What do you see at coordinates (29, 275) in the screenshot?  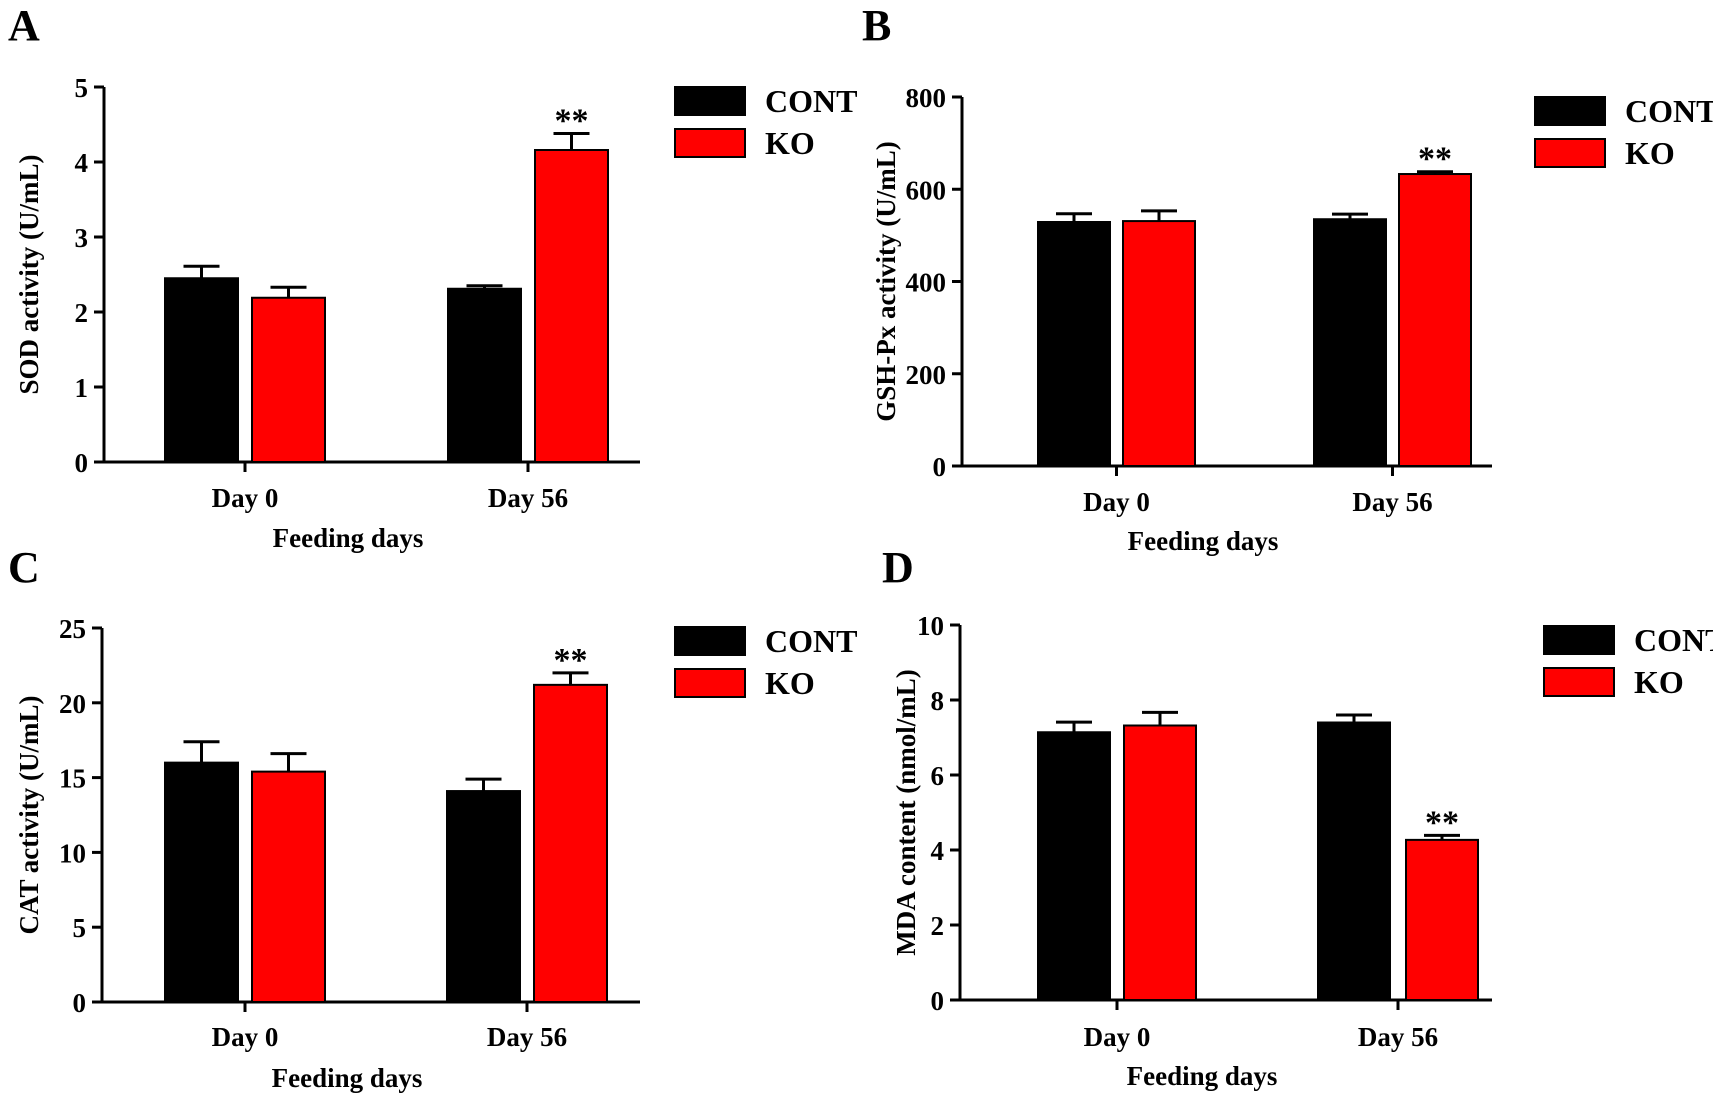 I see `y-axis-label: SOD activity (U/mL)` at bounding box center [29, 275].